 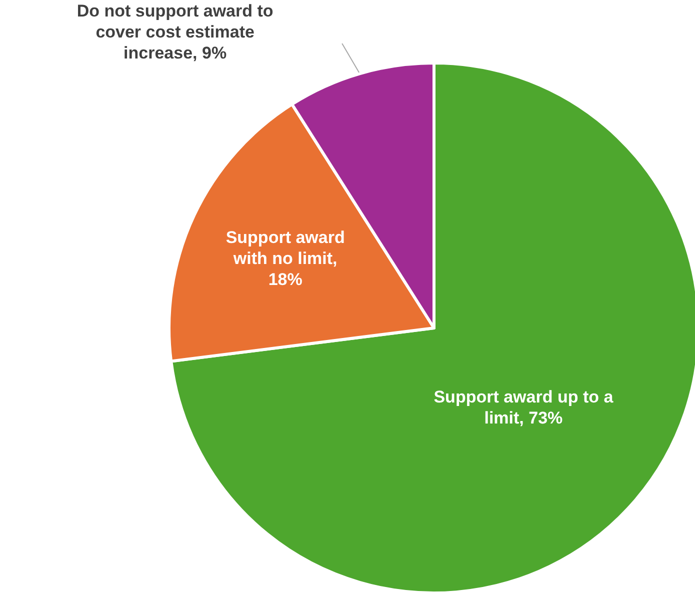 I want to click on slice-label: Support award with no limit, 18%, so click(x=285, y=258).